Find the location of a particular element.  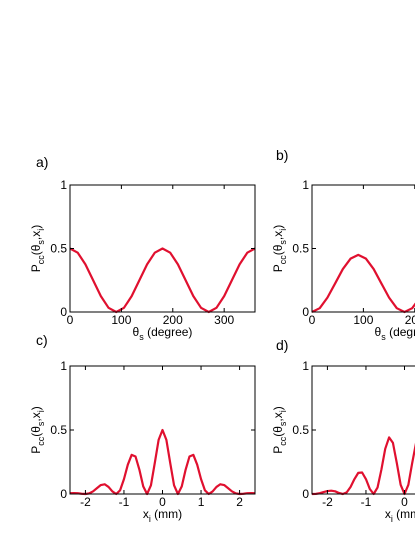

panel-label: c) is located at coordinates (42, 340).